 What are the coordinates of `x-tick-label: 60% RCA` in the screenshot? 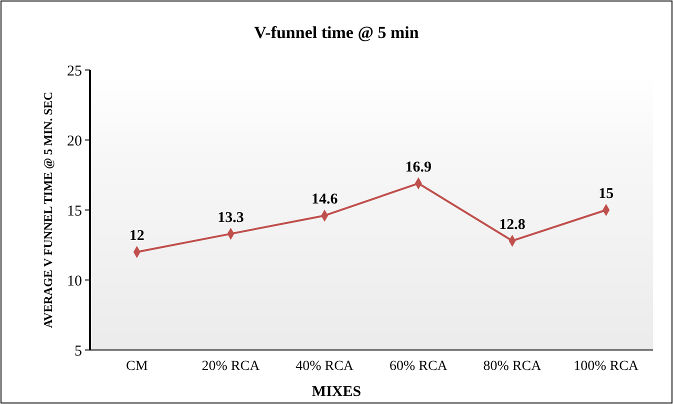 It's located at (418, 366).